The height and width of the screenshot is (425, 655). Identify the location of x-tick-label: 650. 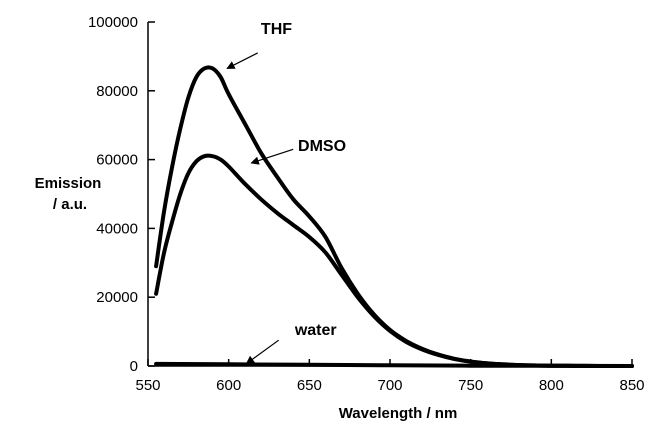
(309, 385).